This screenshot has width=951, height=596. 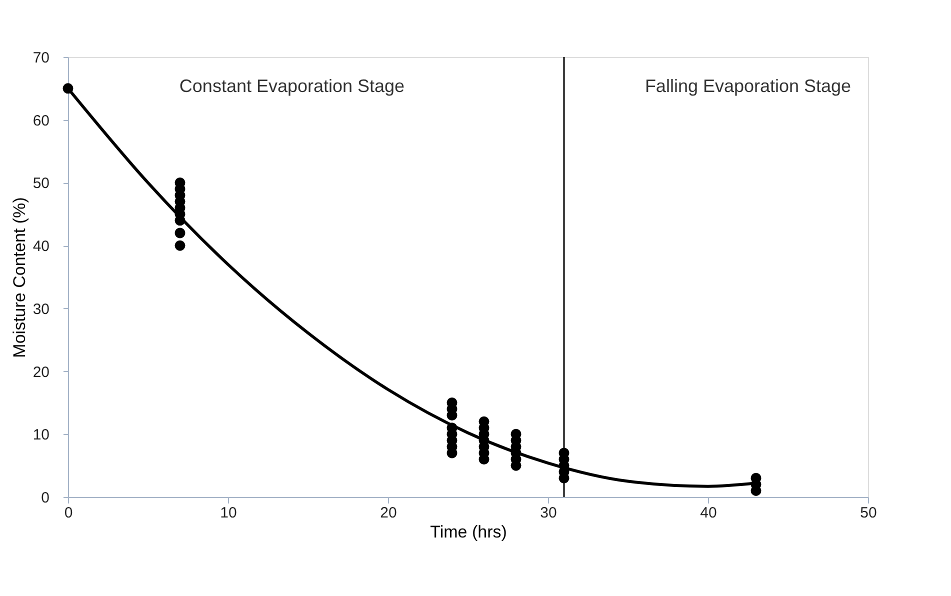 What do you see at coordinates (41, 121) in the screenshot?
I see `y-tick-label: 60` at bounding box center [41, 121].